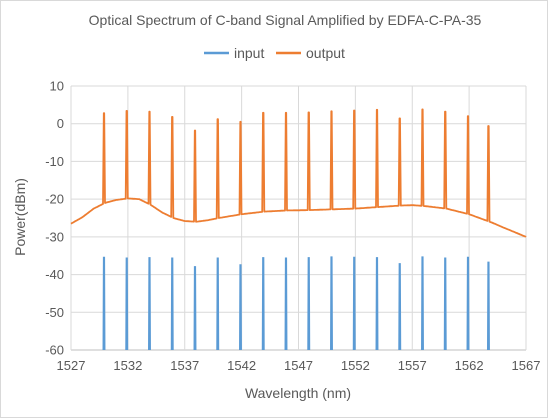  What do you see at coordinates (54, 161) in the screenshot?
I see `y-tick-label: -10` at bounding box center [54, 161].